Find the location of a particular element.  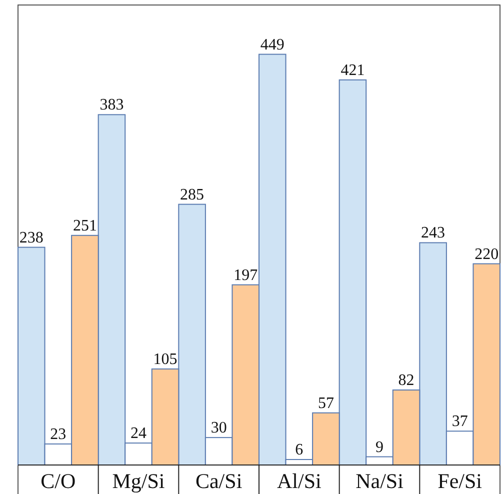

x-tick-label: Mg/Si is located at coordinates (138, 481).